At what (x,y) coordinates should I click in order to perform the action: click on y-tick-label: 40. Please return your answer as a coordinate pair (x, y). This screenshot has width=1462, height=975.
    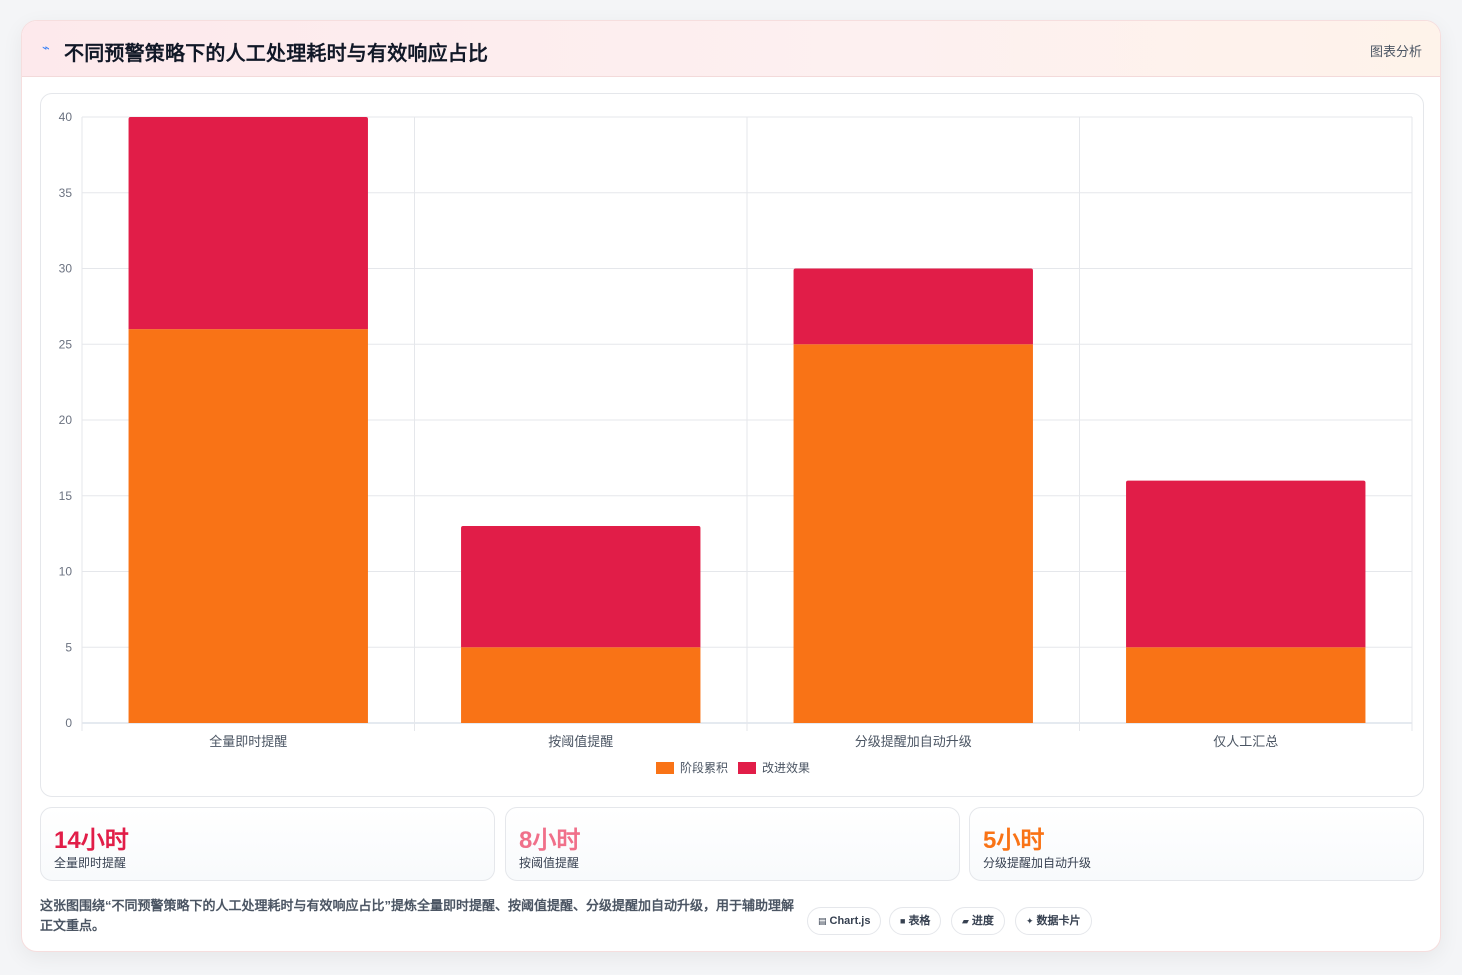
    Looking at the image, I should click on (66, 117).